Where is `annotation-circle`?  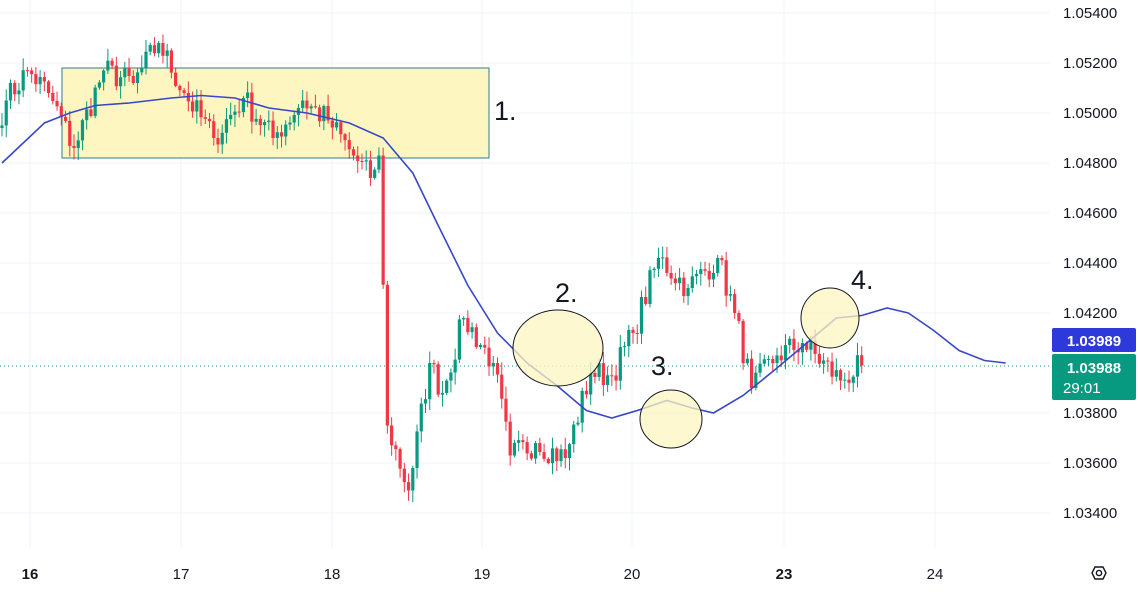
annotation-circle is located at coordinates (558, 348).